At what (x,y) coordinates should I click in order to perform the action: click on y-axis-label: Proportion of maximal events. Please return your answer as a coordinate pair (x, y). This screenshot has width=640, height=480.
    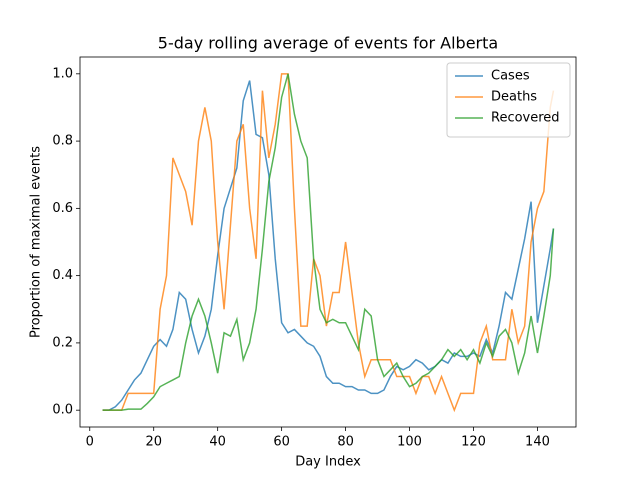
    Looking at the image, I should click on (36, 242).